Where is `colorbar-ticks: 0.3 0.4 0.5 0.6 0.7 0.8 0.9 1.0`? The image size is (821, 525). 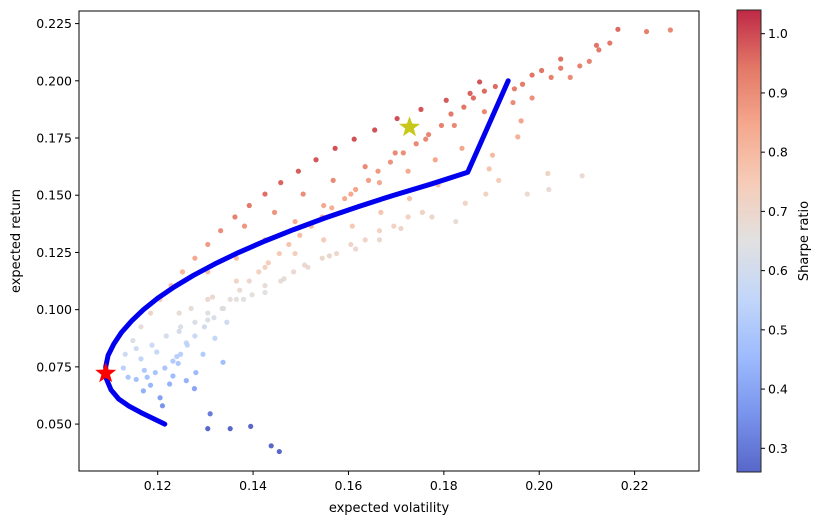 colorbar-ticks: 0.3 0.4 0.5 0.6 0.7 0.8 0.9 1.0 is located at coordinates (774, 241).